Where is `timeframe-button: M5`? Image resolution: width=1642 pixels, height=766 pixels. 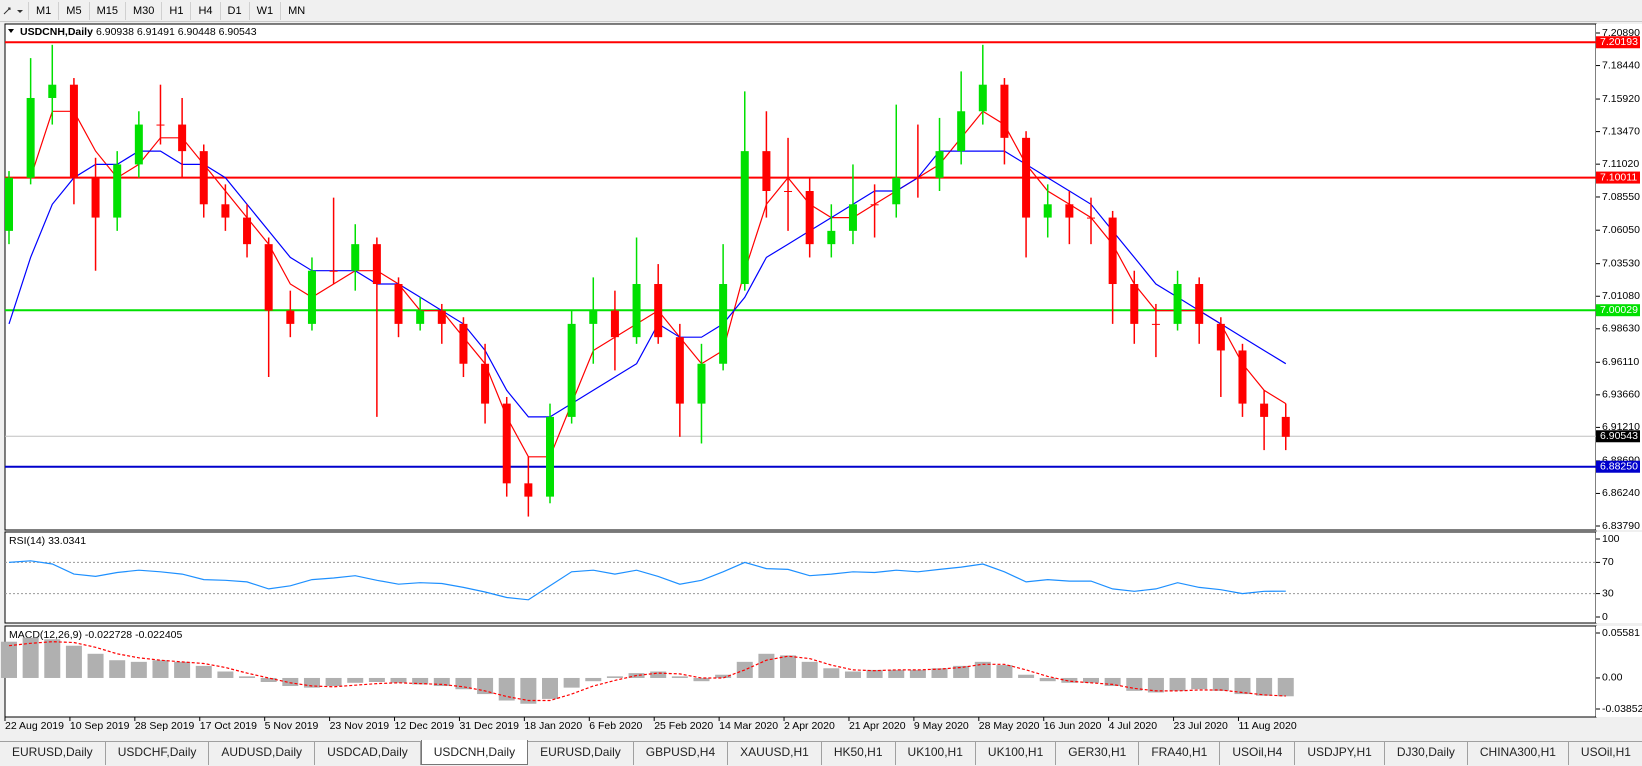 timeframe-button: M5 is located at coordinates (73, 10).